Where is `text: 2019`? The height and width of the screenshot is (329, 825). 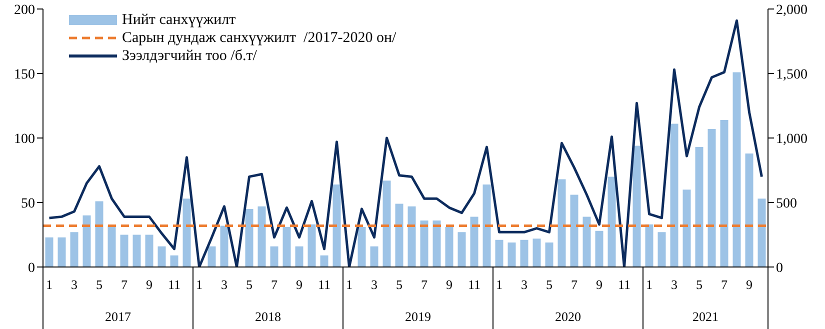 text: 2019 is located at coordinates (418, 316).